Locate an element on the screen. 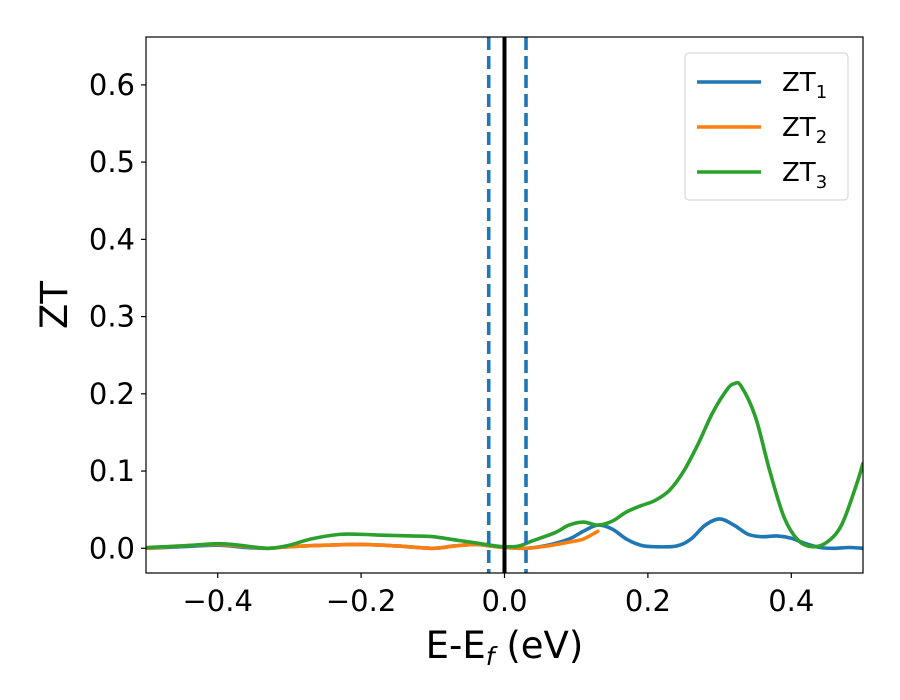  y-axis-label: ZT is located at coordinates (54, 305).